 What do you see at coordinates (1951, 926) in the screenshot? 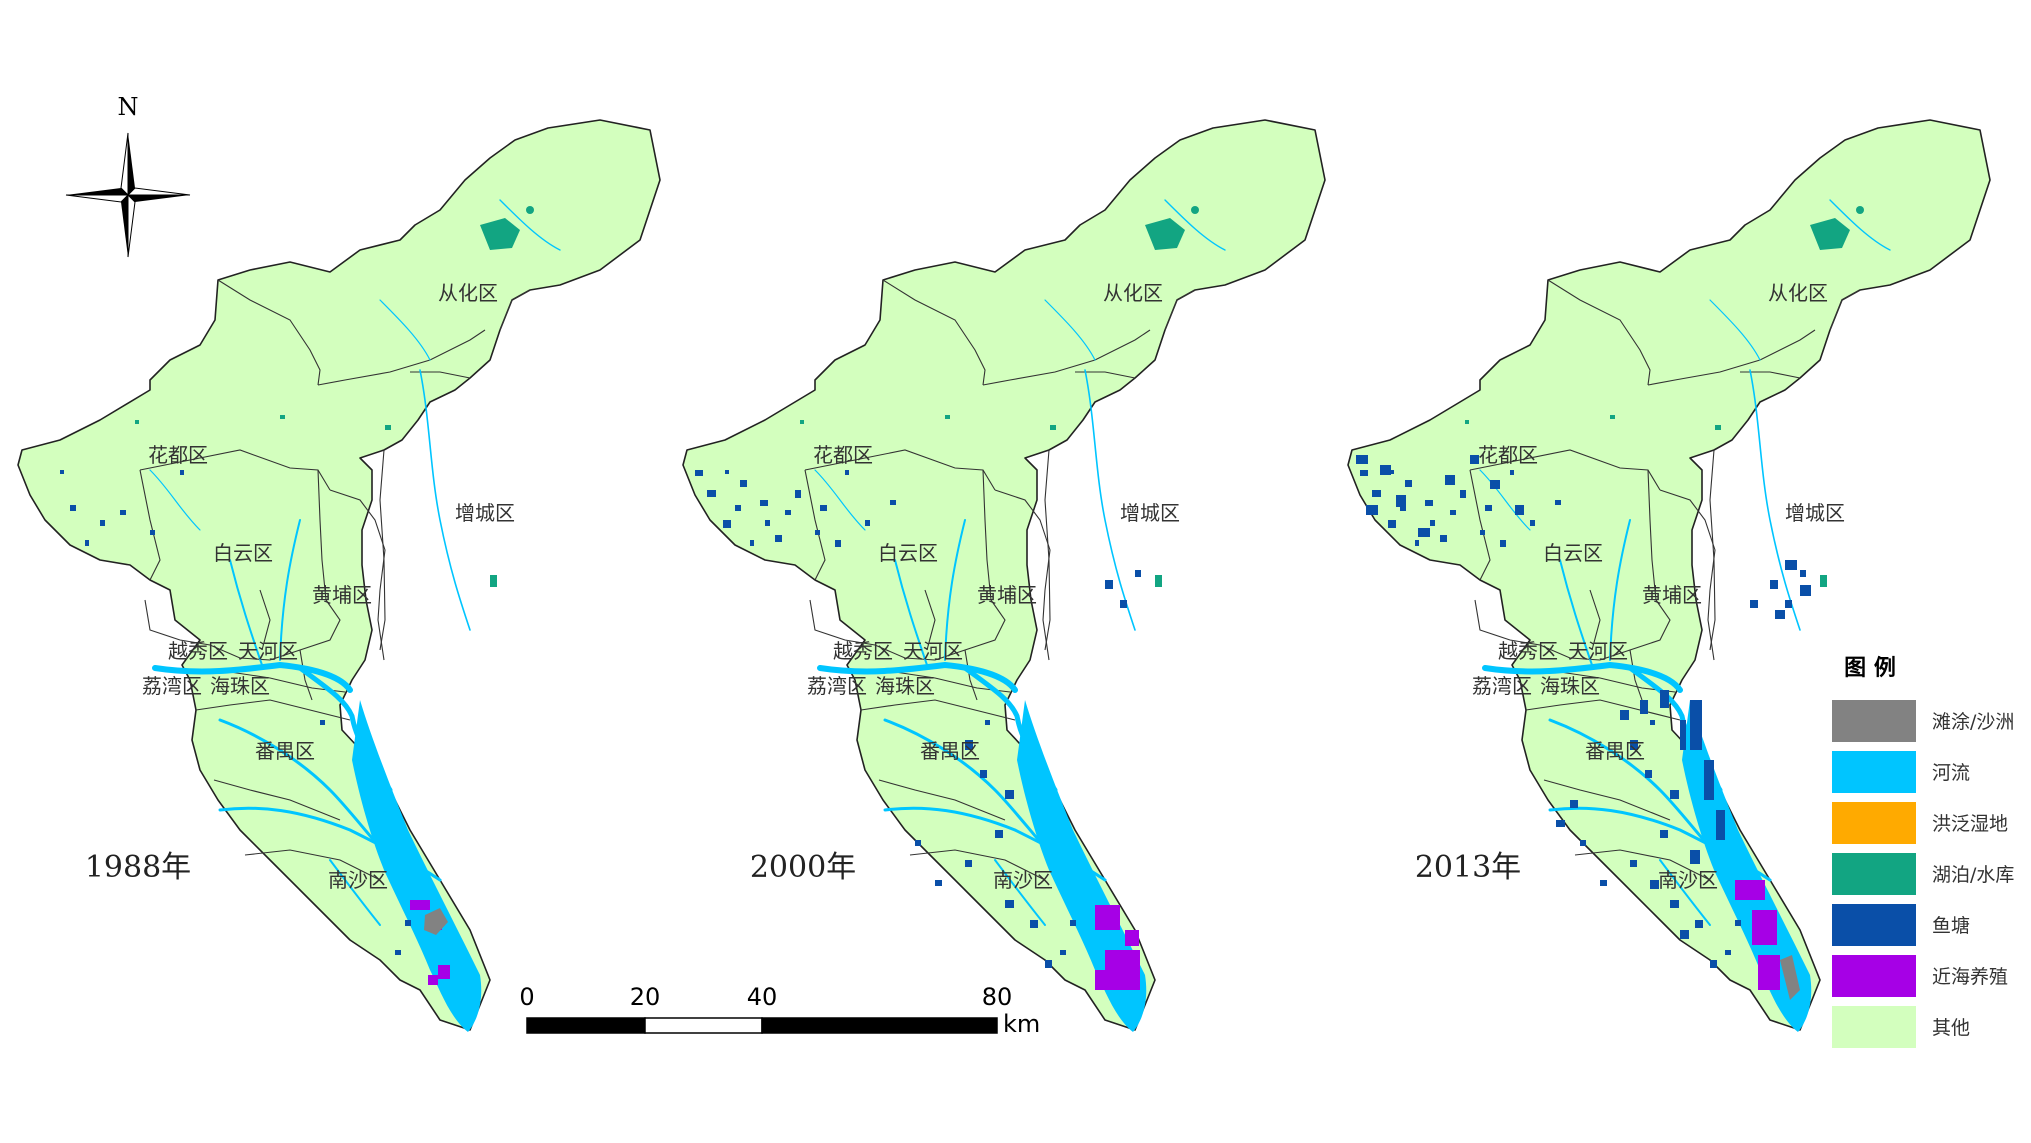
I see `legend-label: 鱼塘` at bounding box center [1951, 926].